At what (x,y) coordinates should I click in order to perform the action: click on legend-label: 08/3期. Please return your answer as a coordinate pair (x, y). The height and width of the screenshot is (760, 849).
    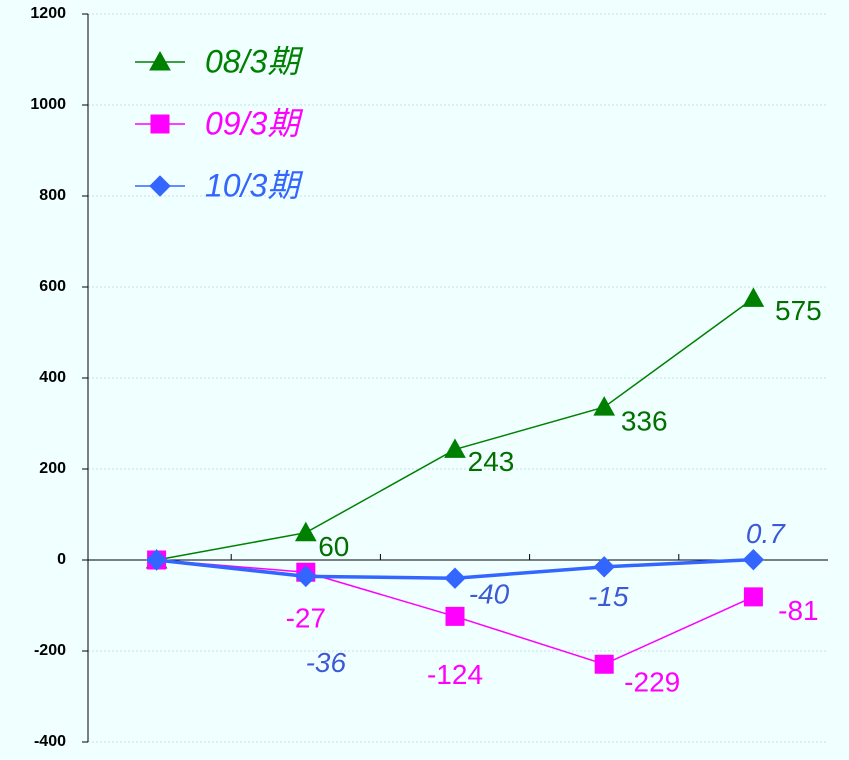
    Looking at the image, I should click on (254, 61).